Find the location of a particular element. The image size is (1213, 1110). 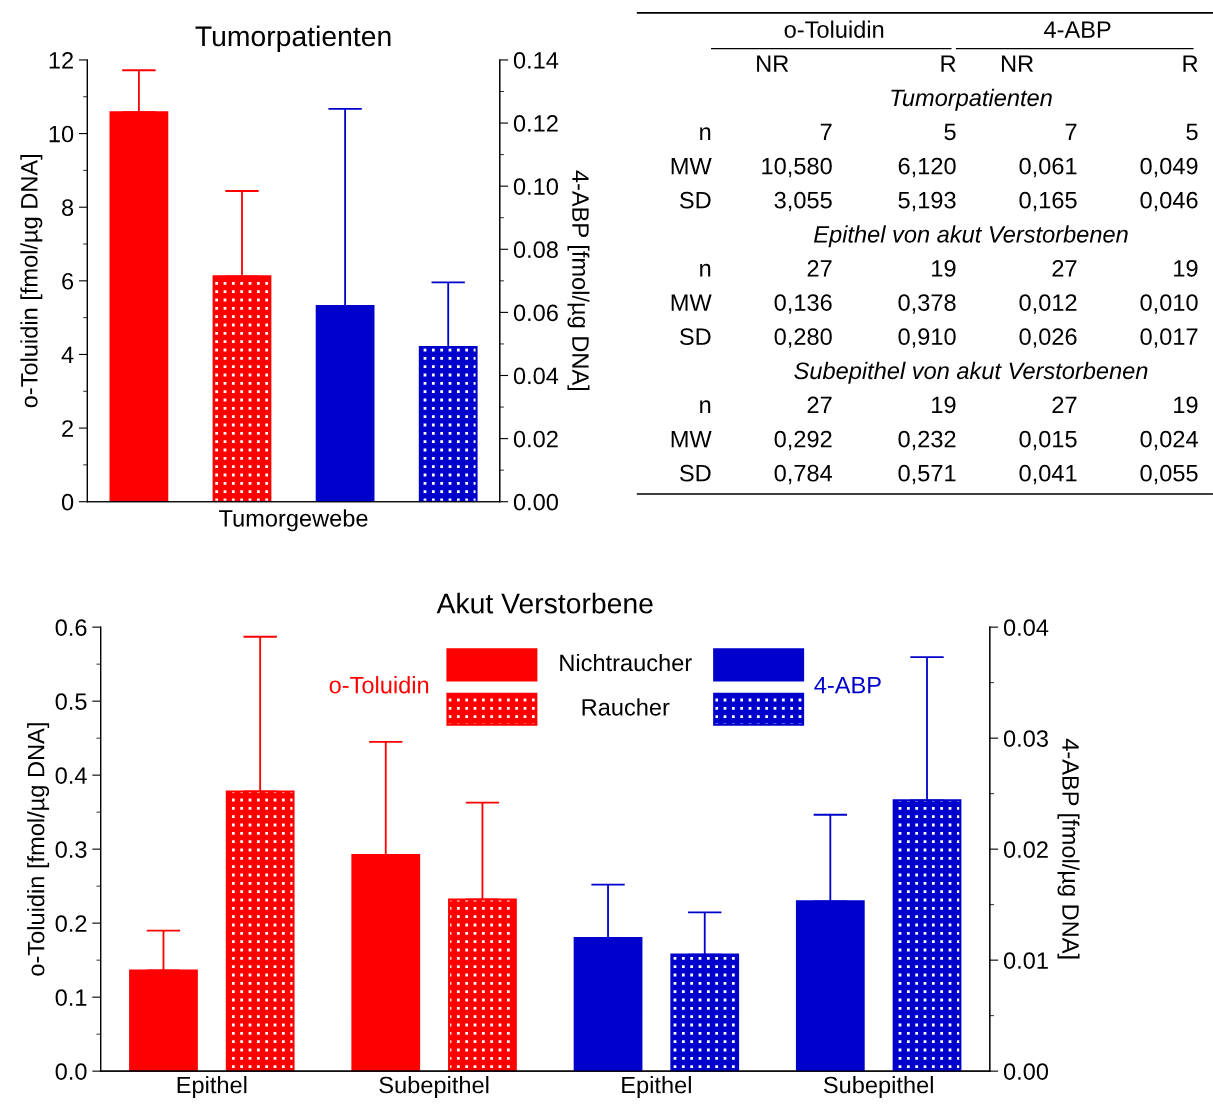

y-tick-label: 0.0 is located at coordinates (71, 1071).